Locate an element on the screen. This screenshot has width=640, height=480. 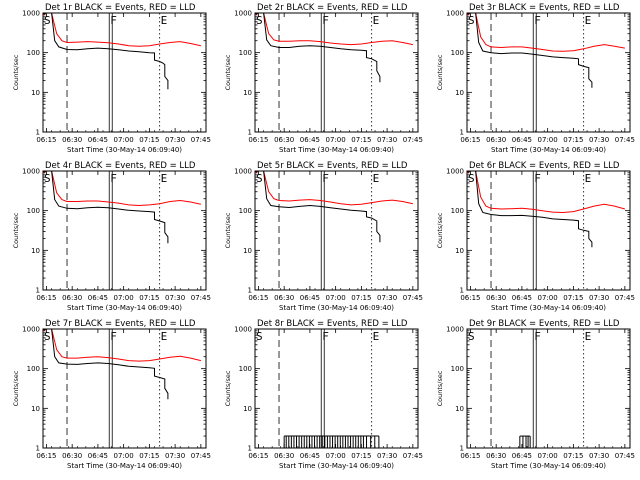
panel-title: Det 3r BLACK = Events, RED = LLD is located at coordinates (544, 8).